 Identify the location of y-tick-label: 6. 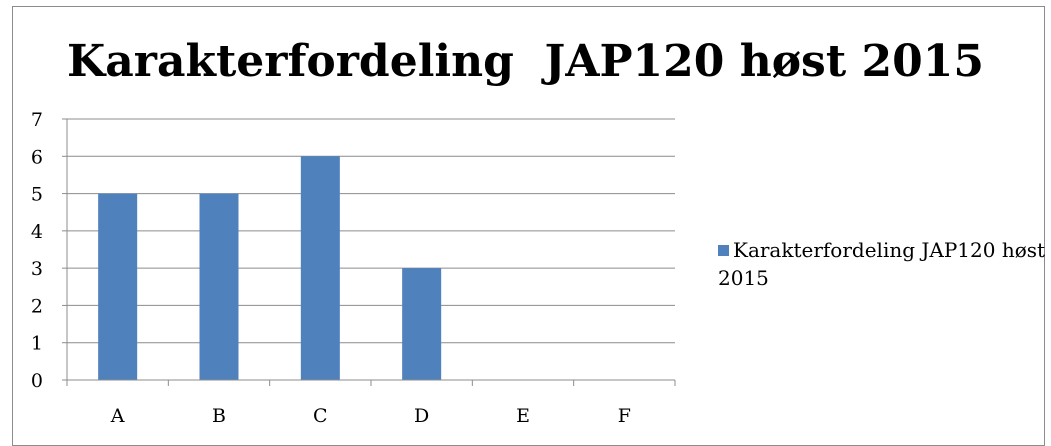
(37, 157).